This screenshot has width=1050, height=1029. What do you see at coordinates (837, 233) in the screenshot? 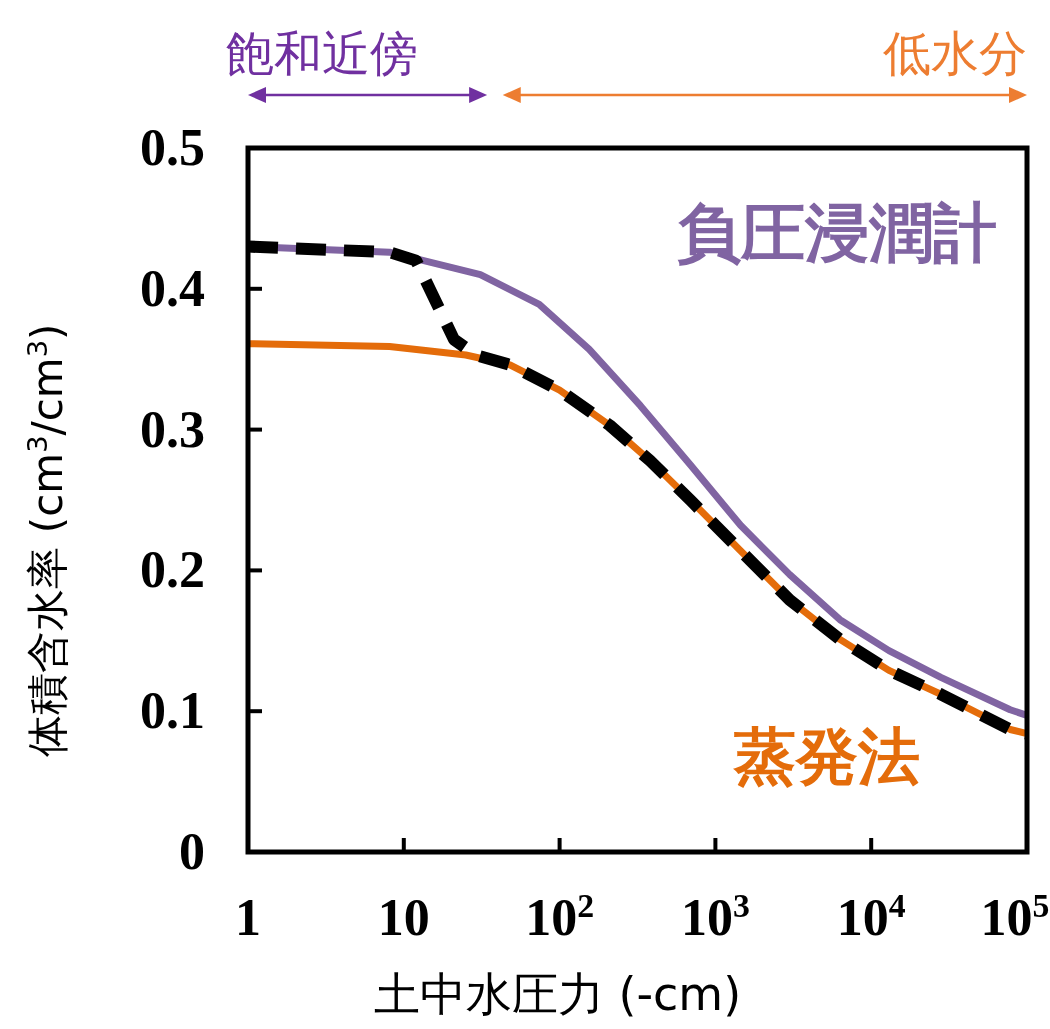
I see `series-label: 負圧浸潤計` at bounding box center [837, 233].